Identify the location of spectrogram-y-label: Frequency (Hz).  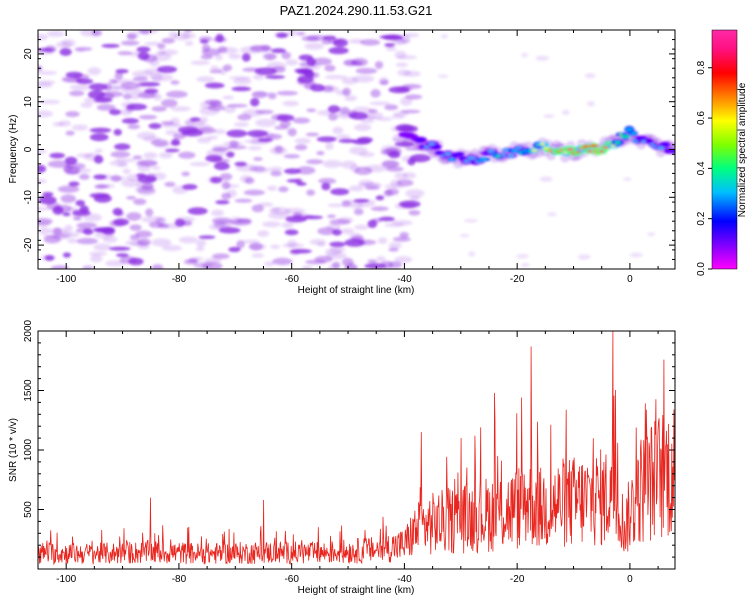
(13, 149).